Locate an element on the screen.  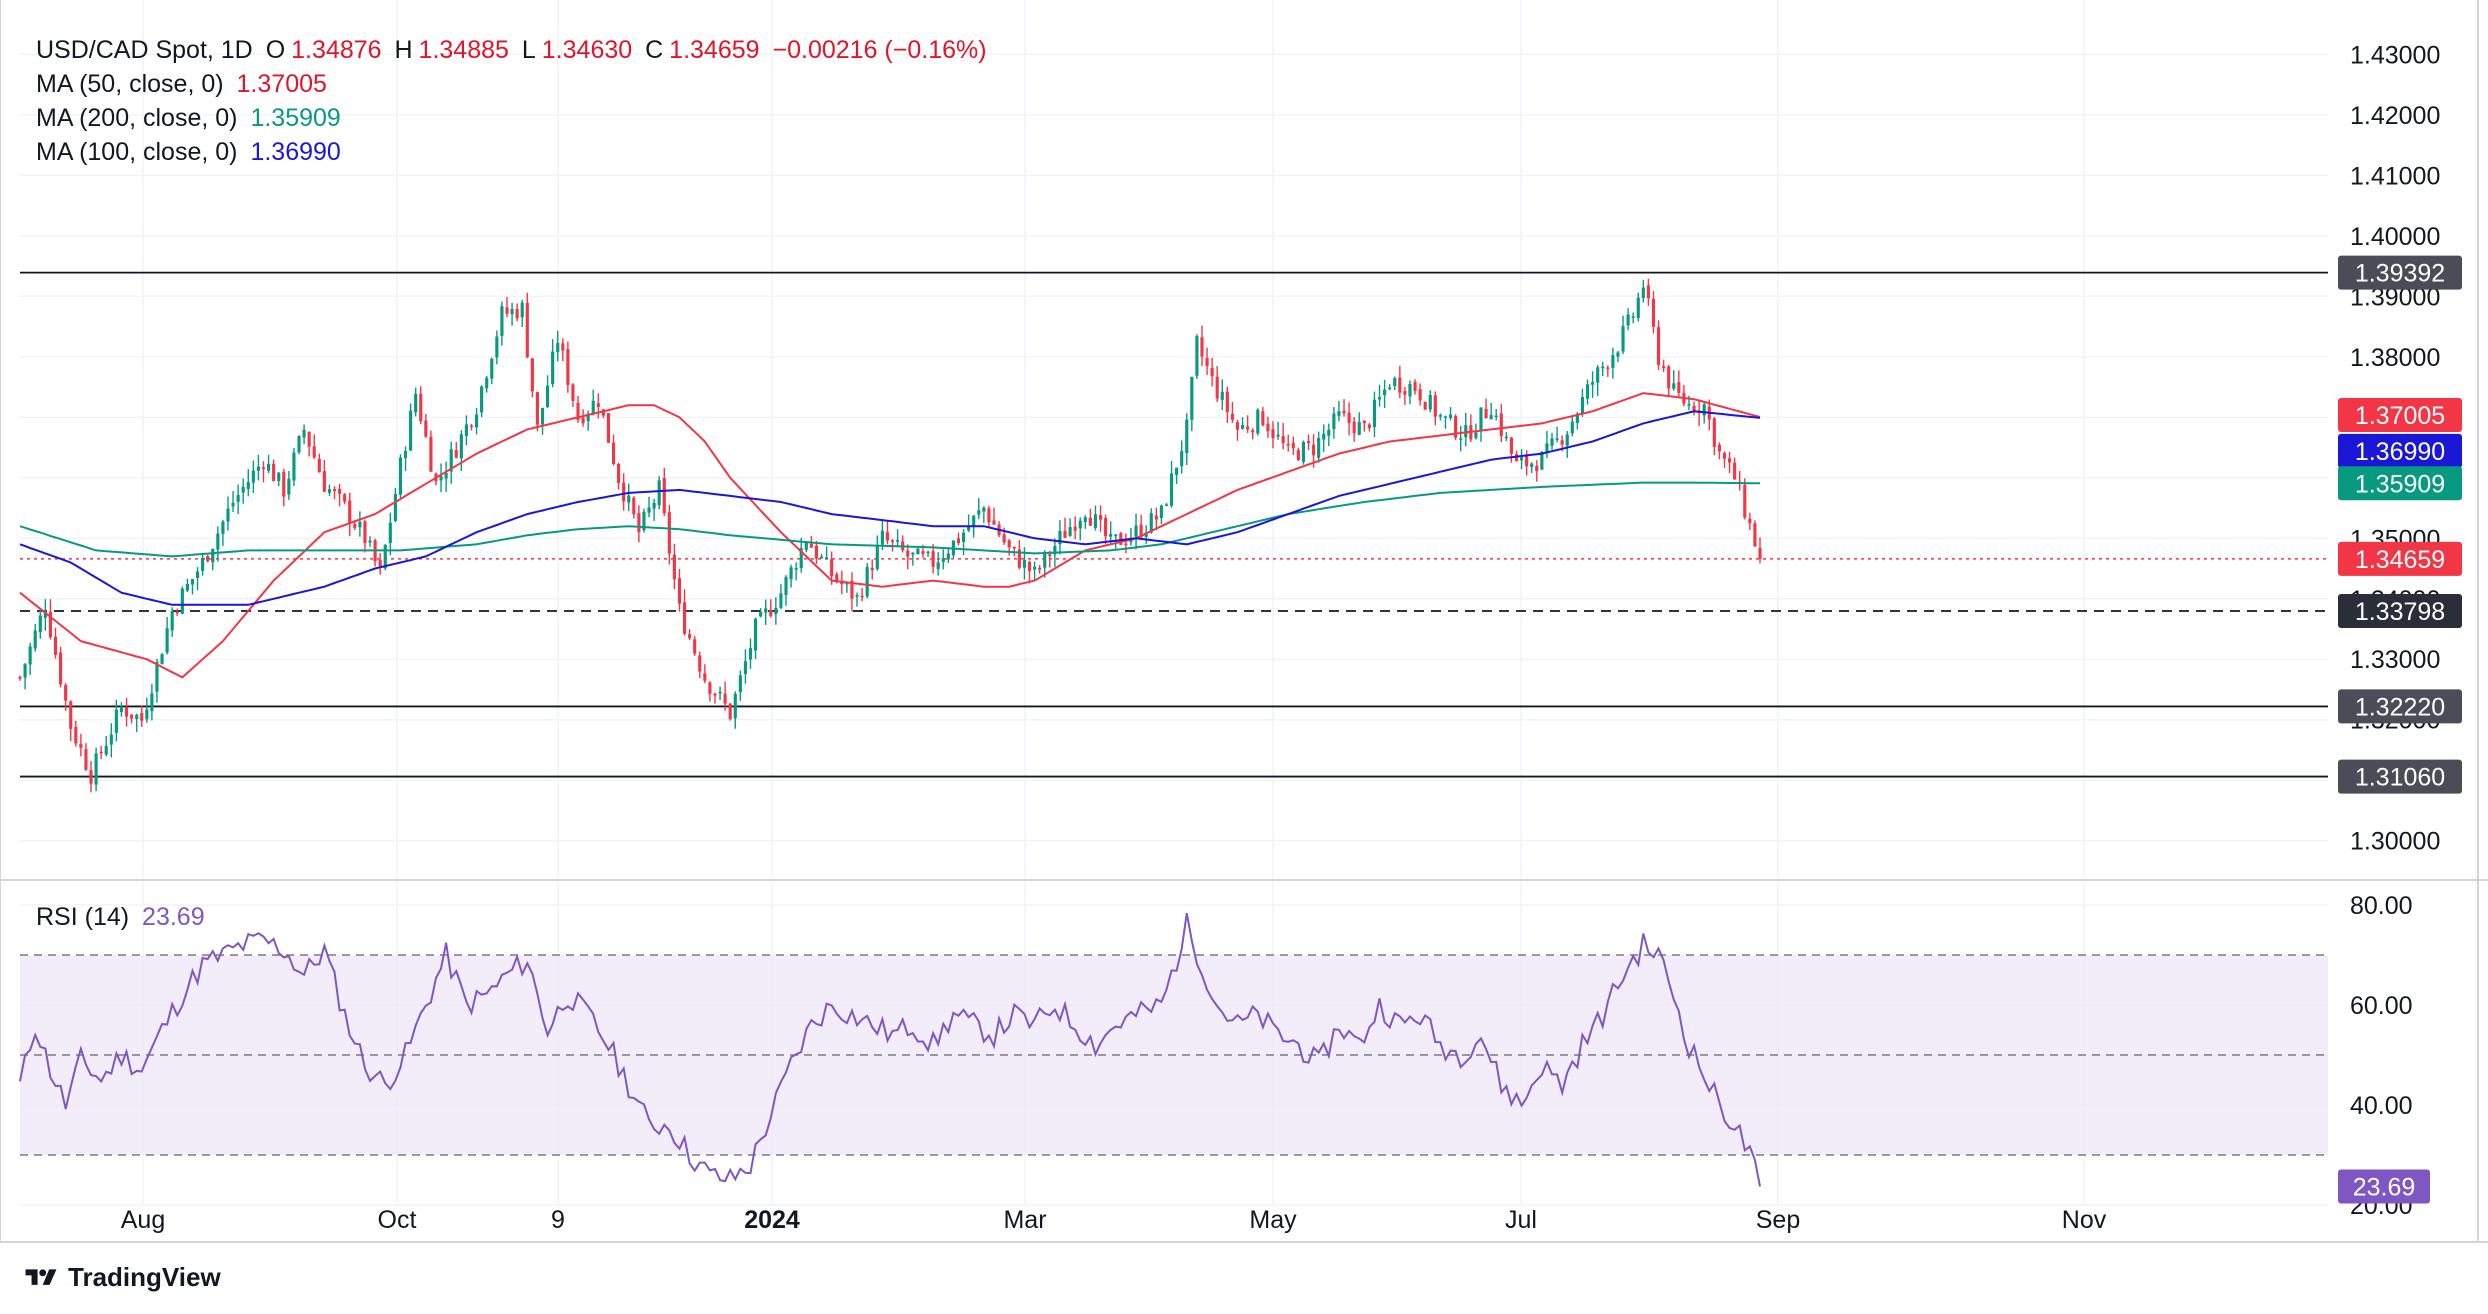
open-label: O is located at coordinates (275, 50).